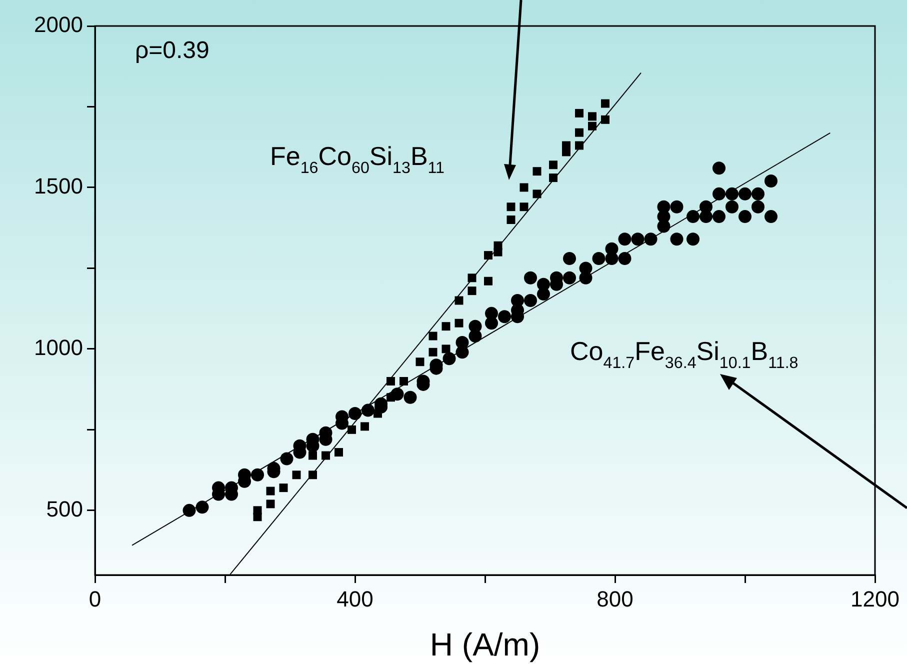 This screenshot has width=907, height=670. What do you see at coordinates (58, 186) in the screenshot?
I see `y-tick-label: 1500` at bounding box center [58, 186].